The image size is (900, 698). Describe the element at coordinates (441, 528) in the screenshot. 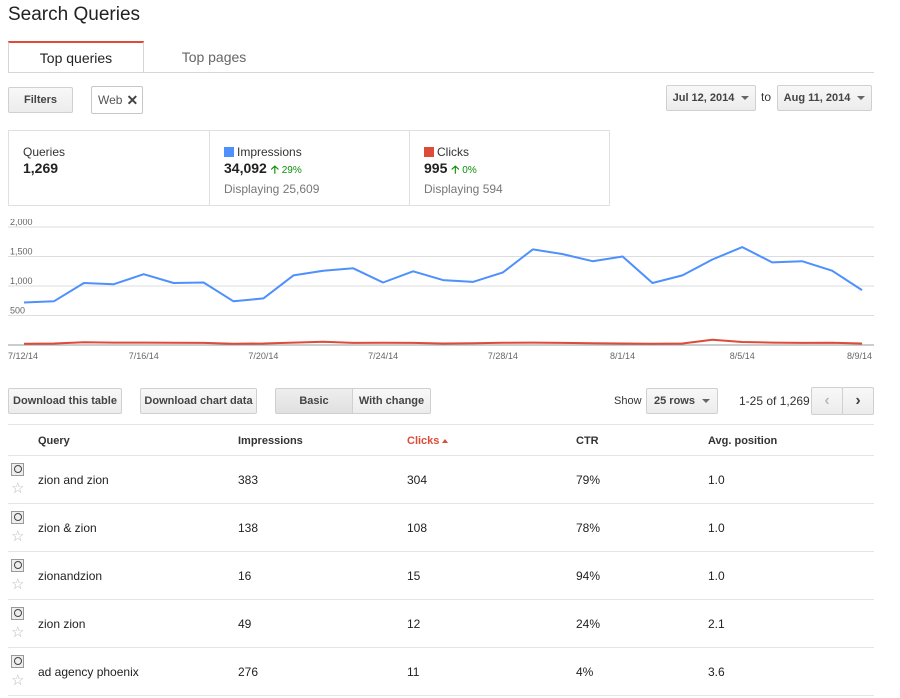

I see `table-row: ☆ zion & zion 138 108 78% 1.0` at that location.